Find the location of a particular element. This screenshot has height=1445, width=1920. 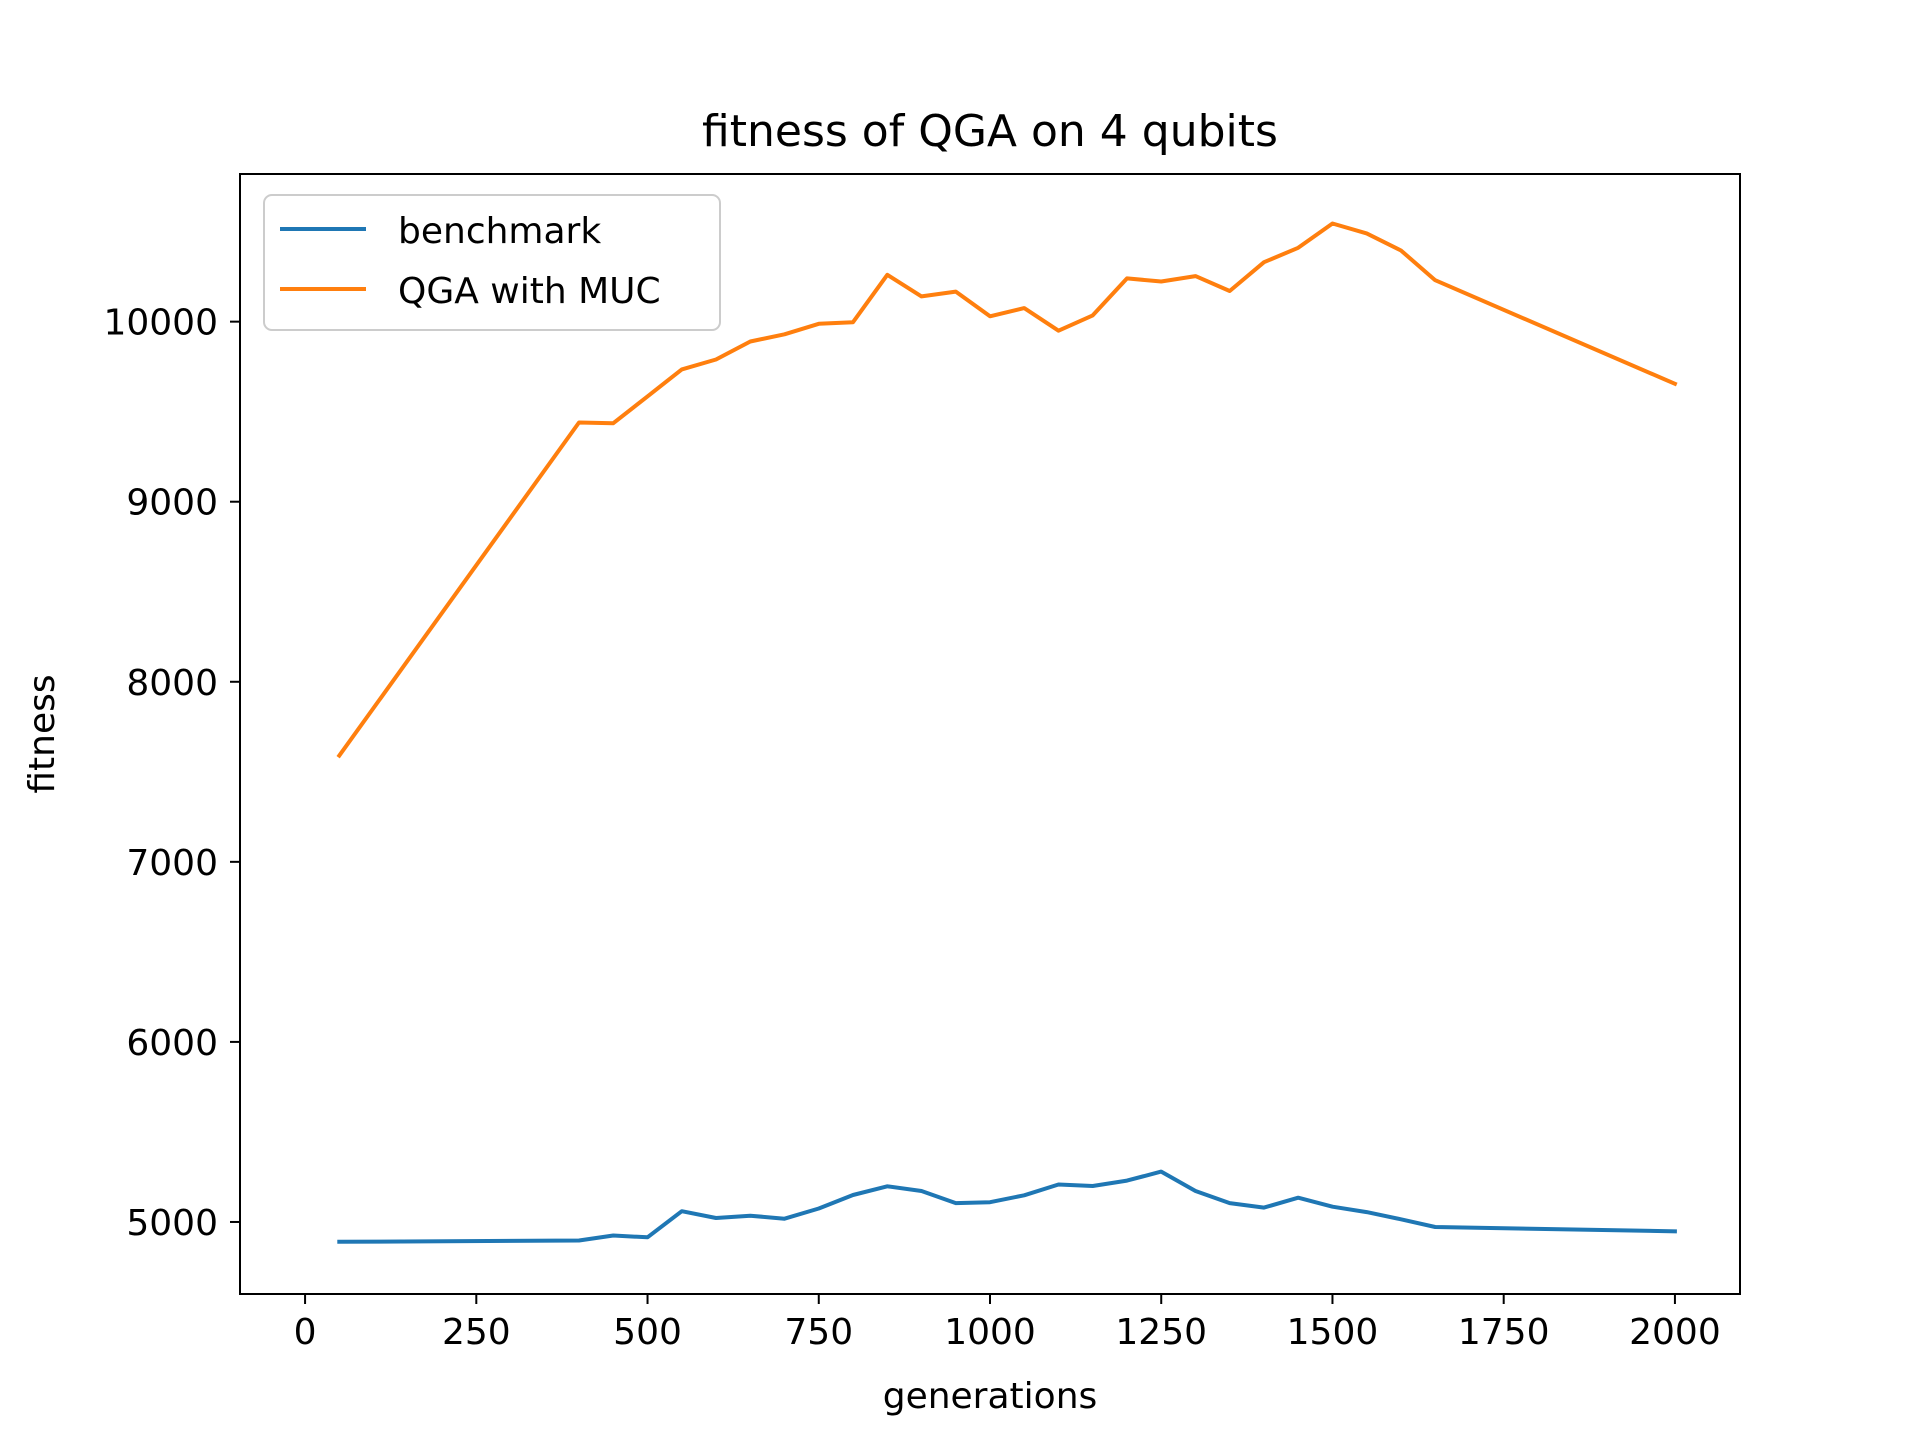

y-axis-label: fitness is located at coordinates (42, 733).